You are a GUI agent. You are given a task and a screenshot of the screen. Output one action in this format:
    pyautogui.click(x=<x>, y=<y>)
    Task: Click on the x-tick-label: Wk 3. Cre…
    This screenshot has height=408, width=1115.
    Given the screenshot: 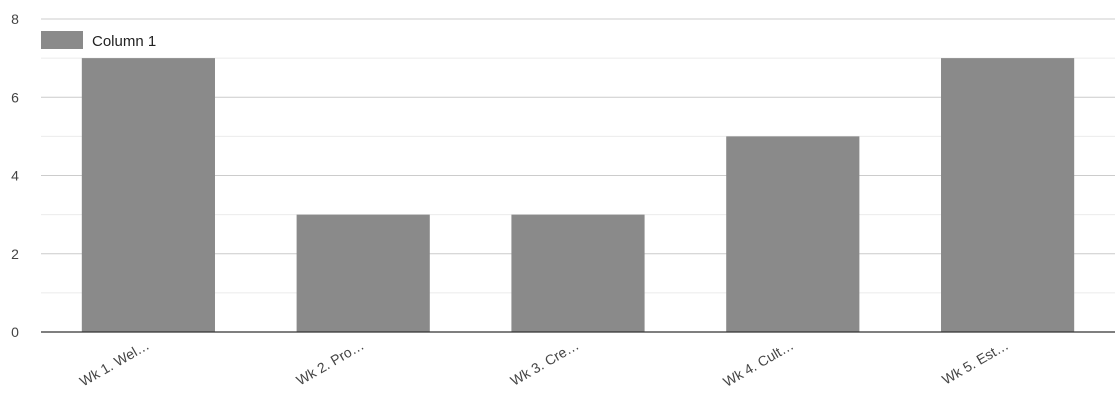 What is the action you would take?
    pyautogui.click(x=544, y=363)
    